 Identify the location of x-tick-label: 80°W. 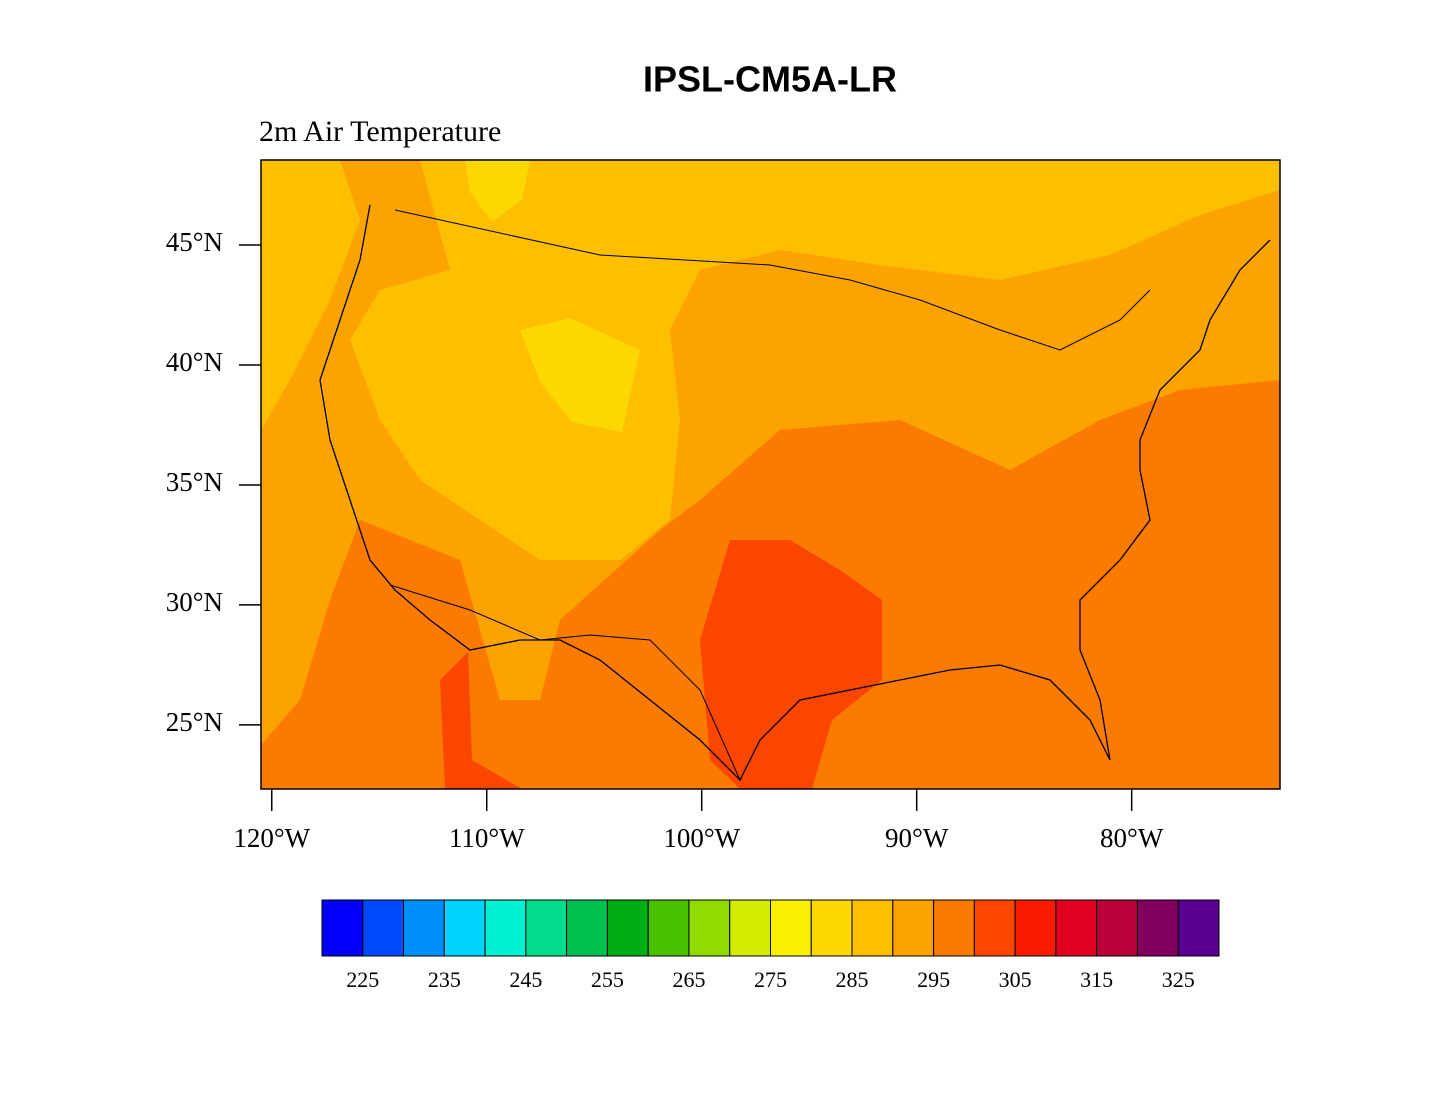
(1132, 838).